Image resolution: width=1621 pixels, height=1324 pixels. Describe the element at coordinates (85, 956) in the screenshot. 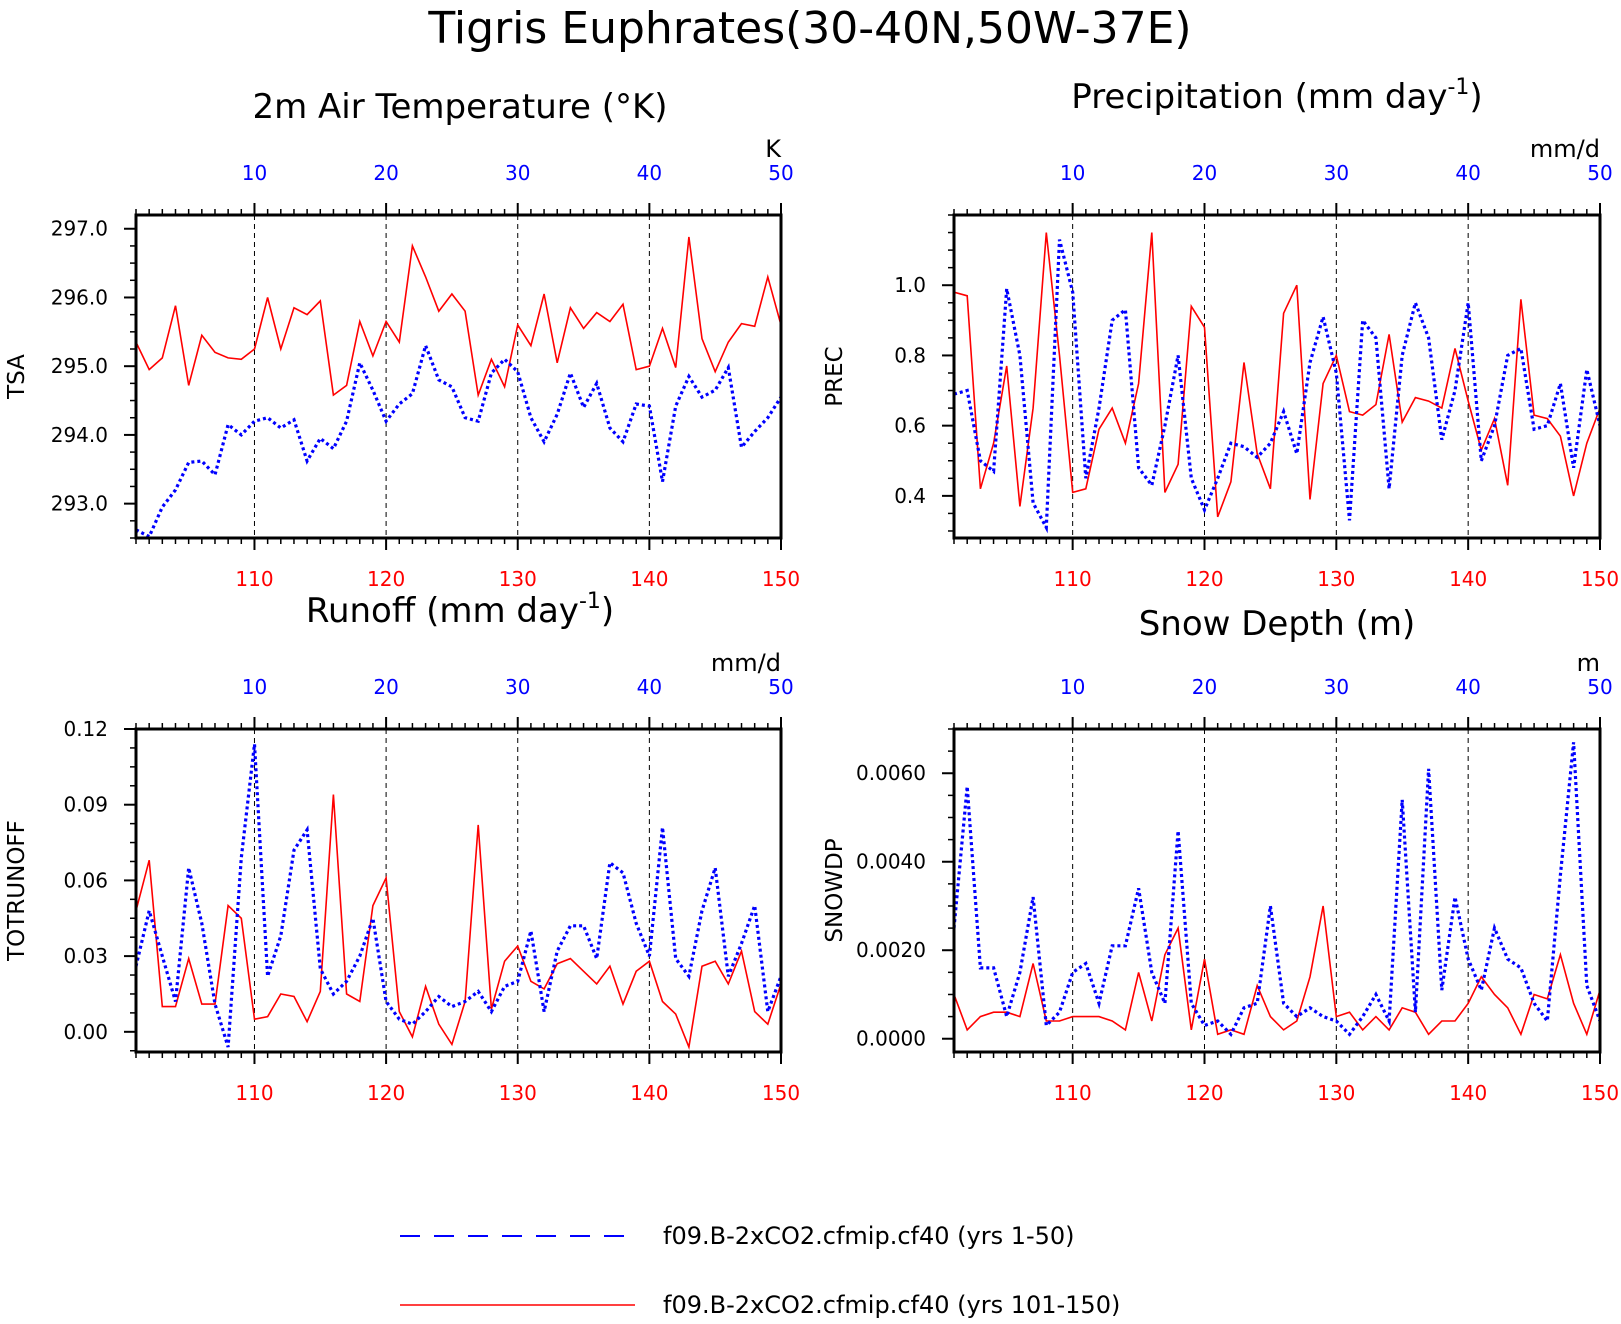

I see `y-tick-label: 0.03` at that location.